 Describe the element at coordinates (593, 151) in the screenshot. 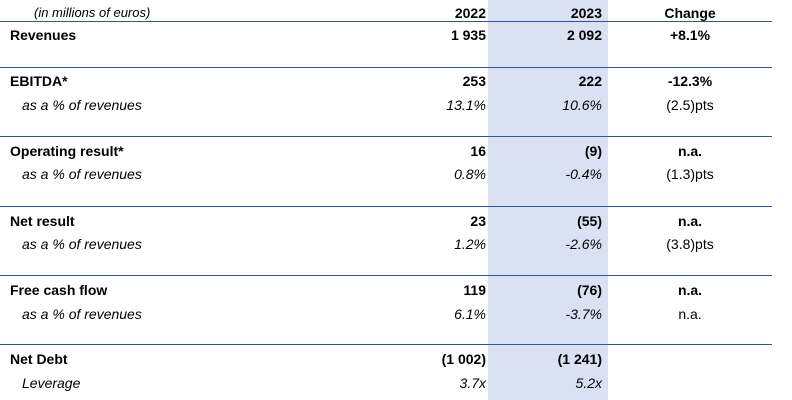

I see `operating-2023: (9)` at that location.